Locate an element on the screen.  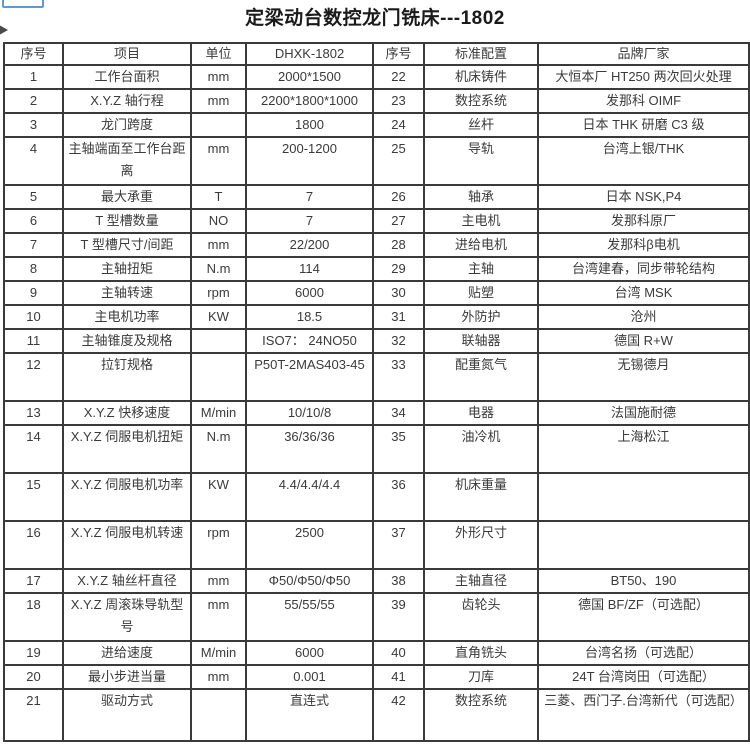
table-row: 7 T 型槽尺寸/间距 mm 22/200 28 进给电机 发那科β电机 is located at coordinates (376, 245).